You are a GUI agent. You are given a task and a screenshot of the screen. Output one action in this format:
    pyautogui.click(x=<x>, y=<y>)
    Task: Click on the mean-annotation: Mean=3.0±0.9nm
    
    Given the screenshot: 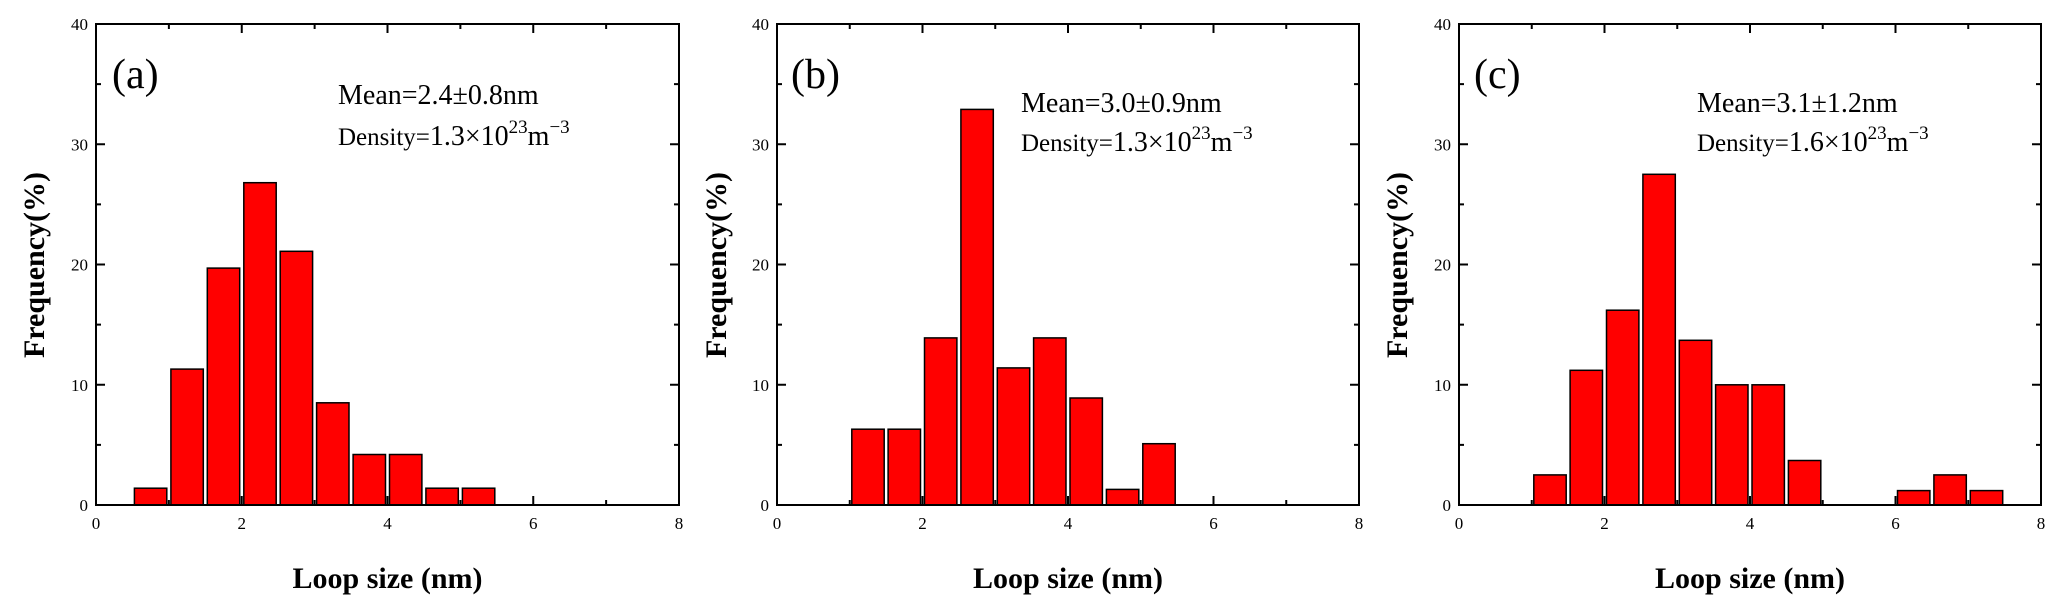 What is the action you would take?
    pyautogui.click(x=1121, y=103)
    